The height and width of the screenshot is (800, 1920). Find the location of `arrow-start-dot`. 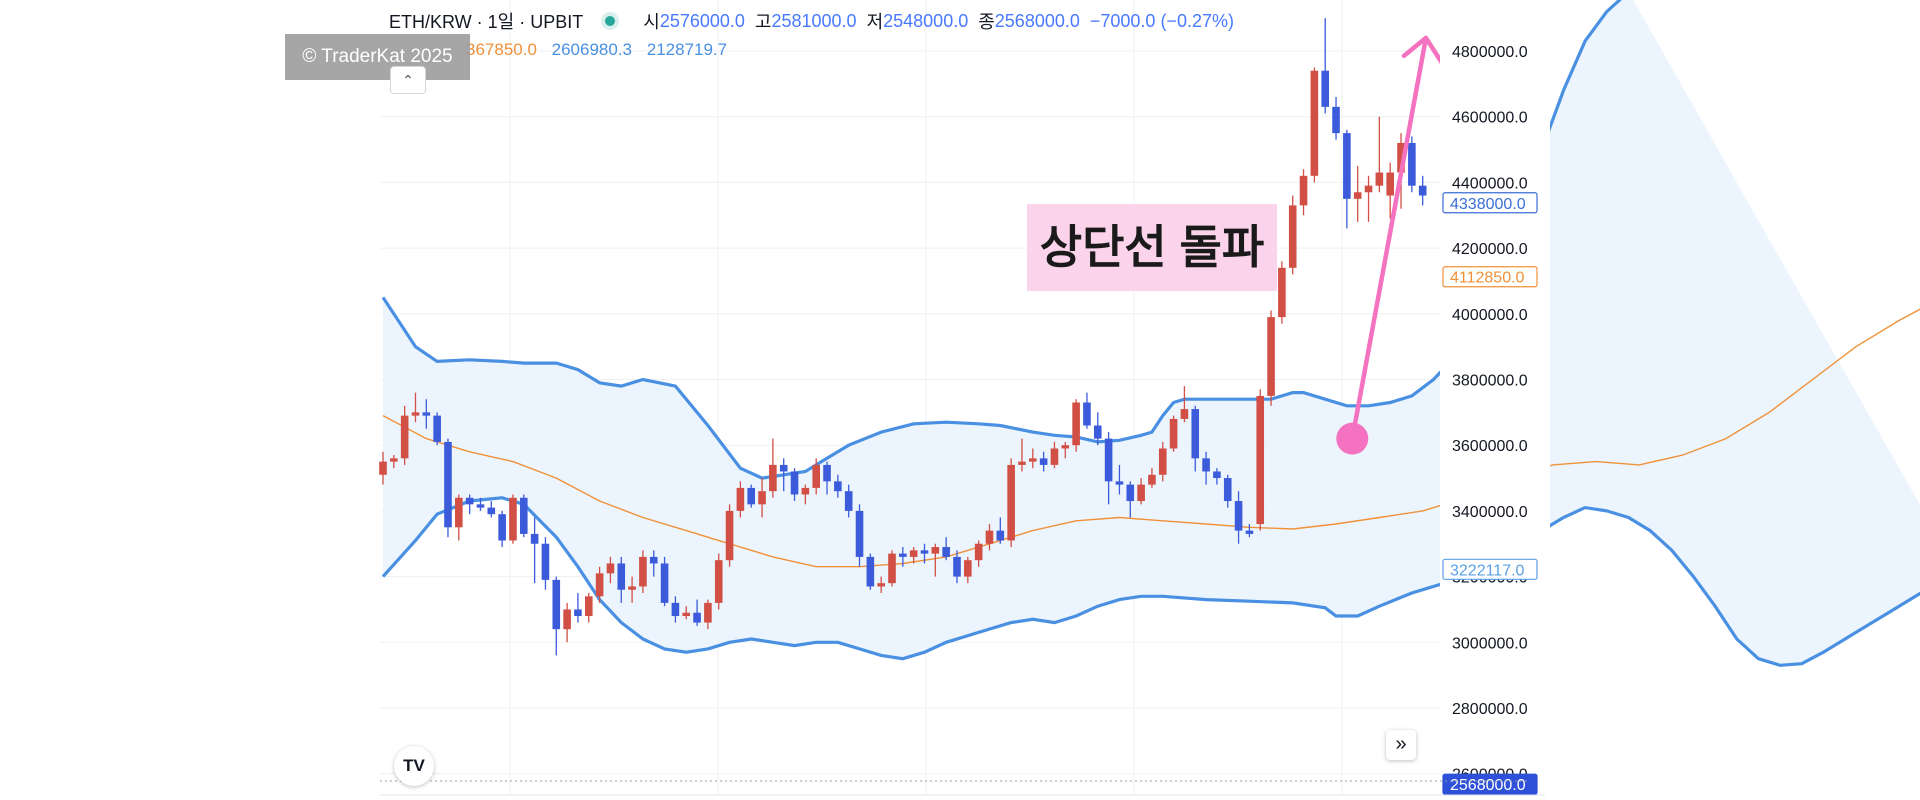

arrow-start-dot is located at coordinates (1352, 438).